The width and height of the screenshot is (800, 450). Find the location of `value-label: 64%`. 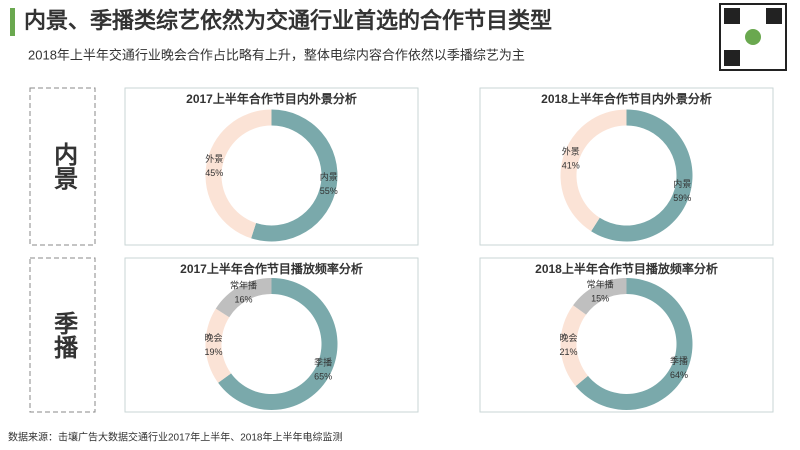

value-label: 64% is located at coordinates (679, 375).